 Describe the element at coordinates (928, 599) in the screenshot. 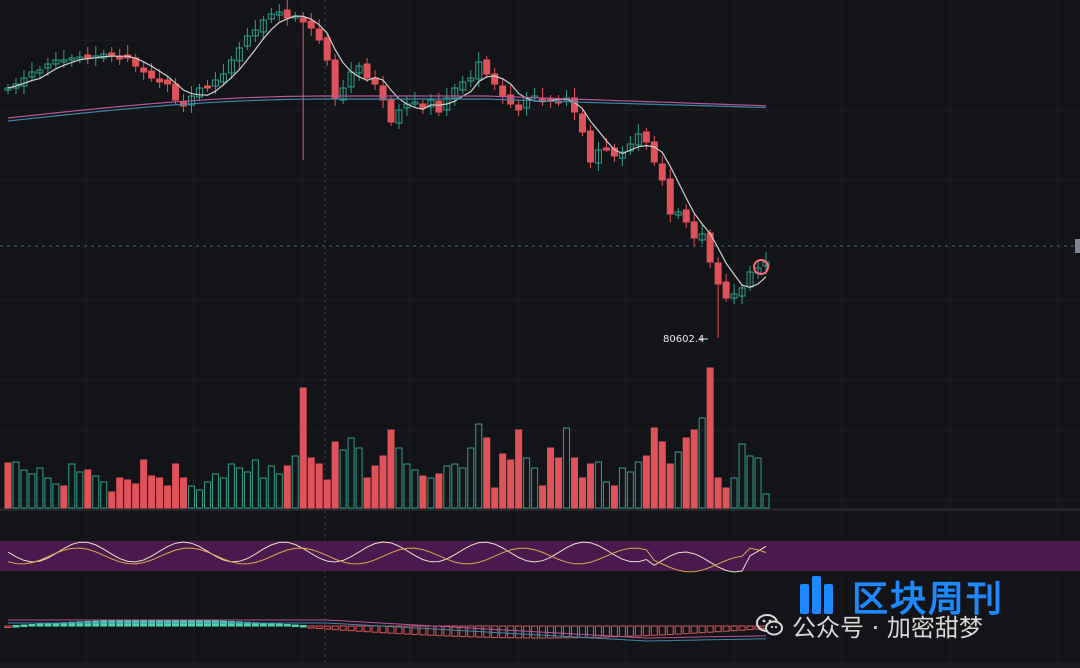

I see `brand-name: 区块周刊` at that location.